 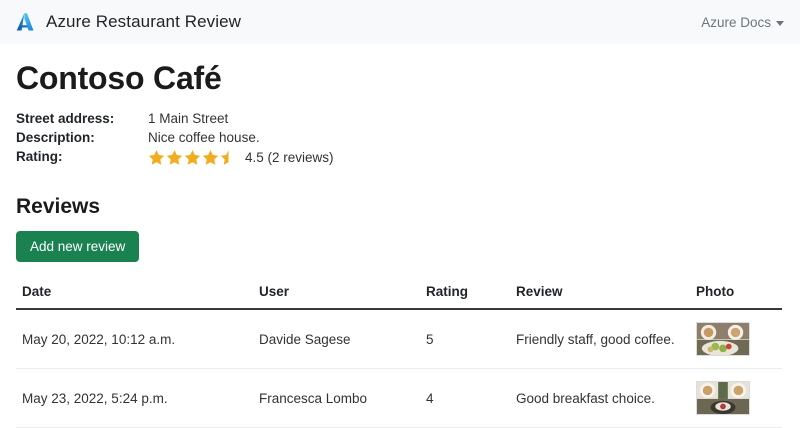 I want to click on column-header-date: Date, so click(x=134, y=297).